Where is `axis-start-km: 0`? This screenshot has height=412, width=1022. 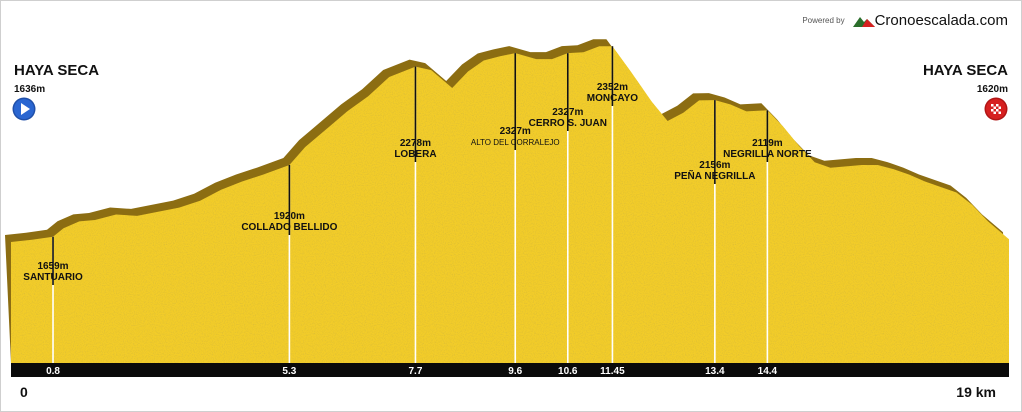 axis-start-km: 0 is located at coordinates (24, 392).